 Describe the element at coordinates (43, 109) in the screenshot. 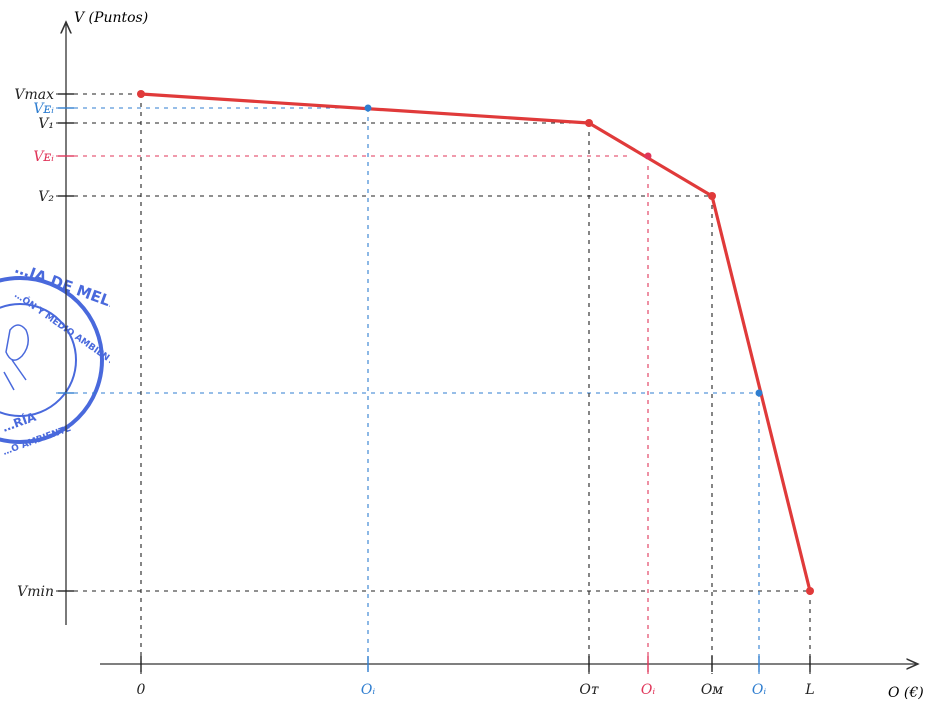

I see `y-tick-label-vei-blue: Vᴇᵢ` at that location.